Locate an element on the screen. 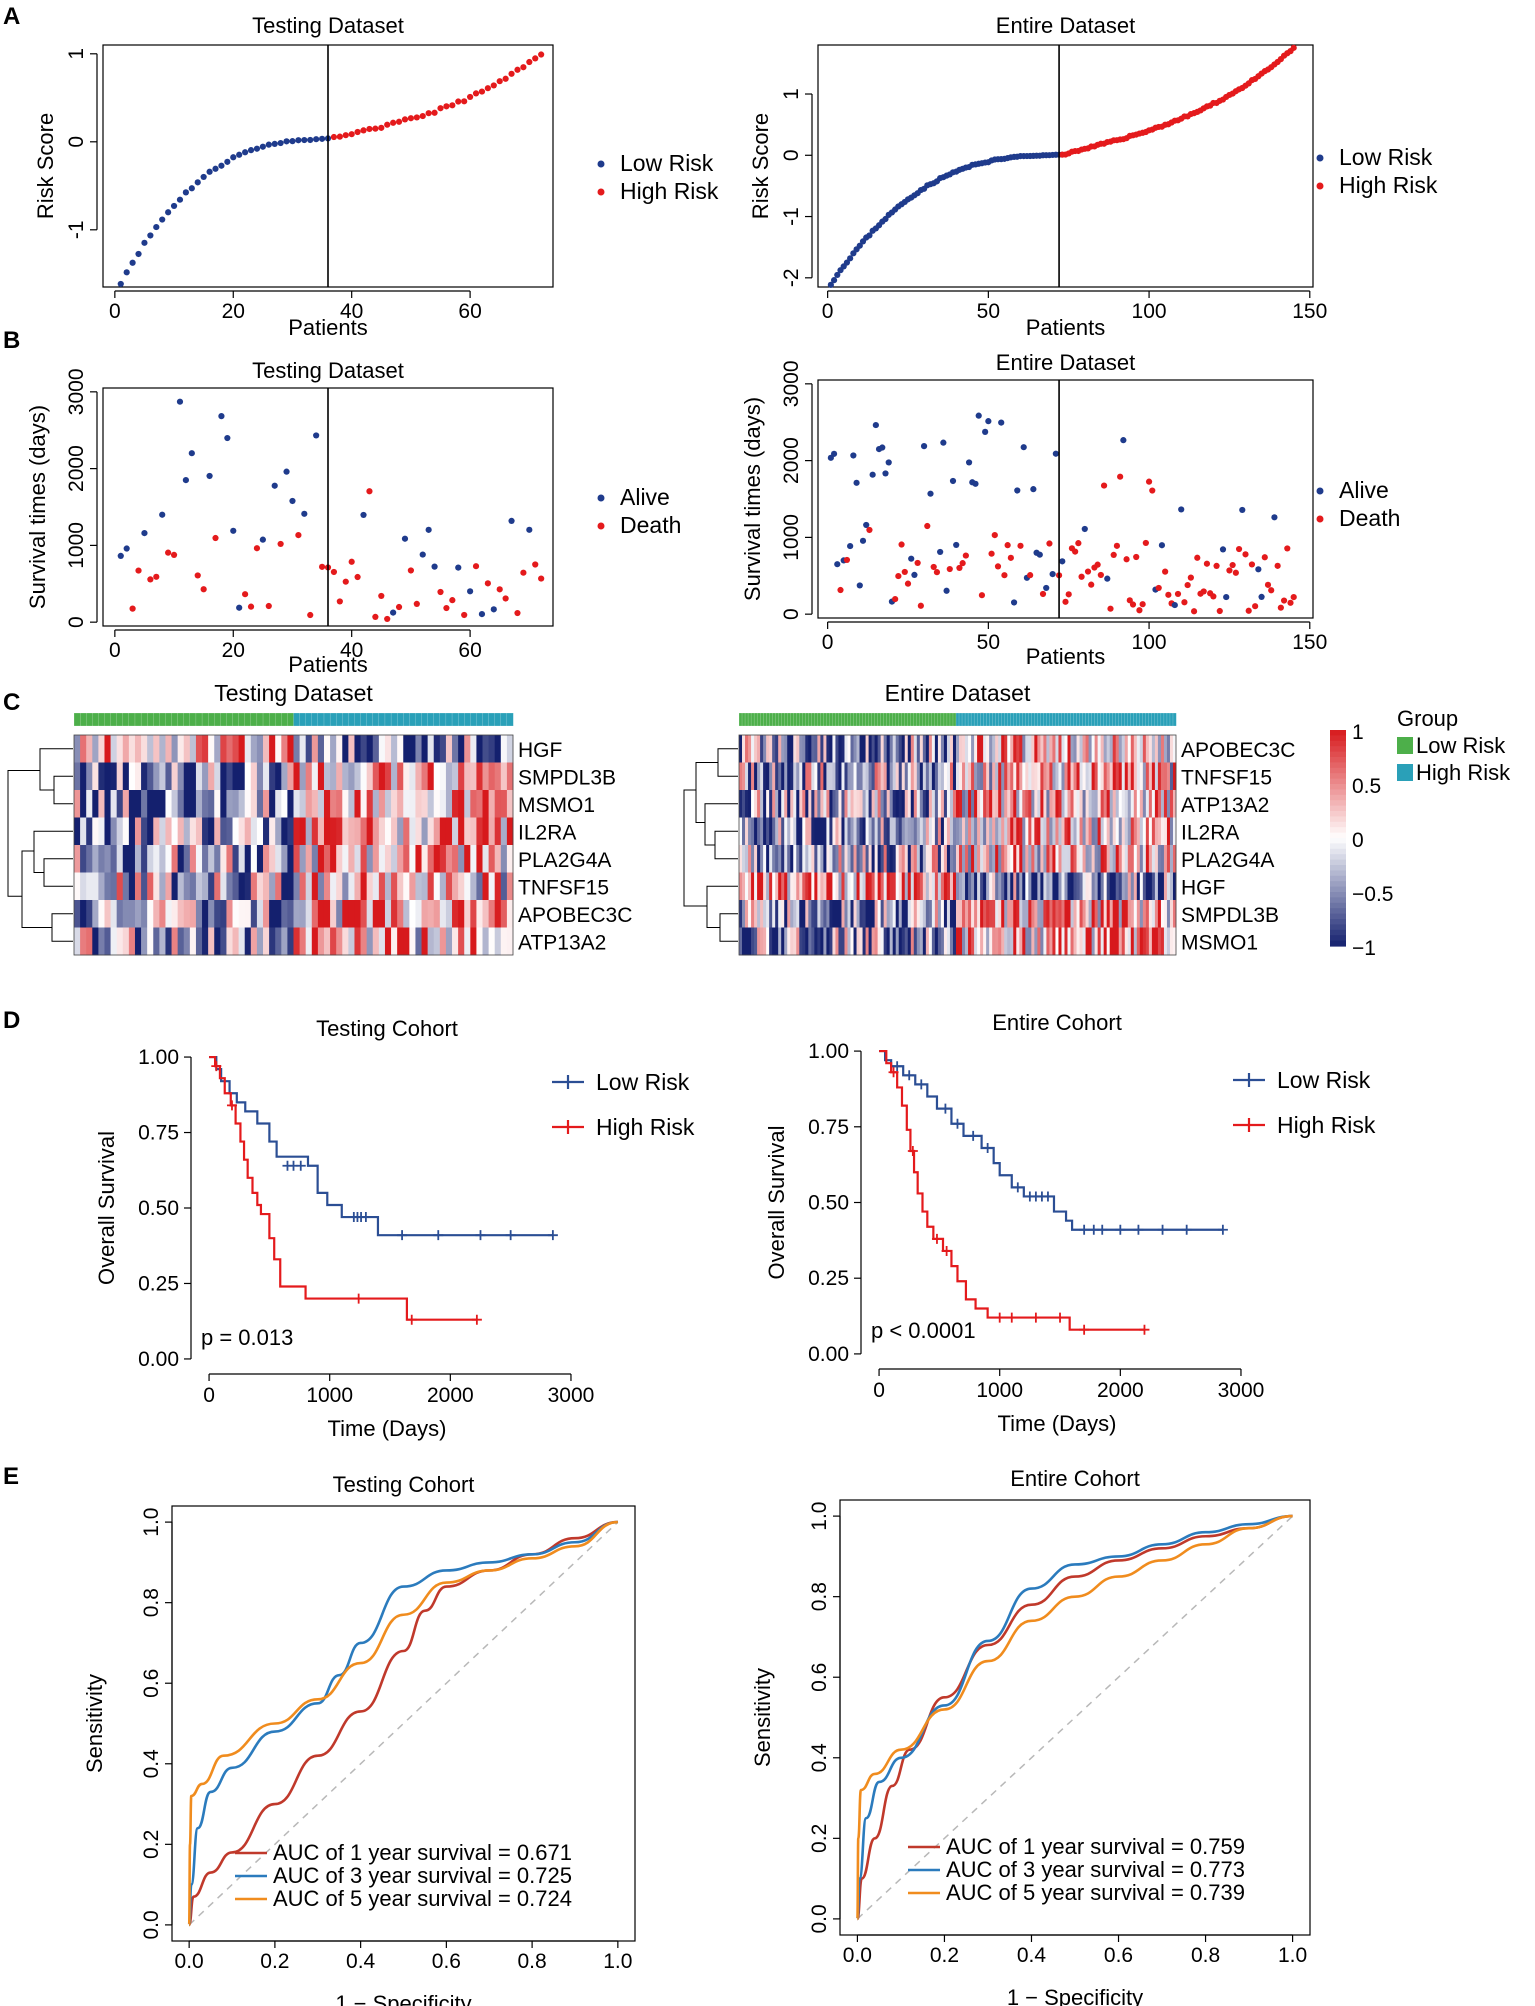 The image size is (1535, 2006). y-tick-label: 0.8 is located at coordinates (151, 1602).